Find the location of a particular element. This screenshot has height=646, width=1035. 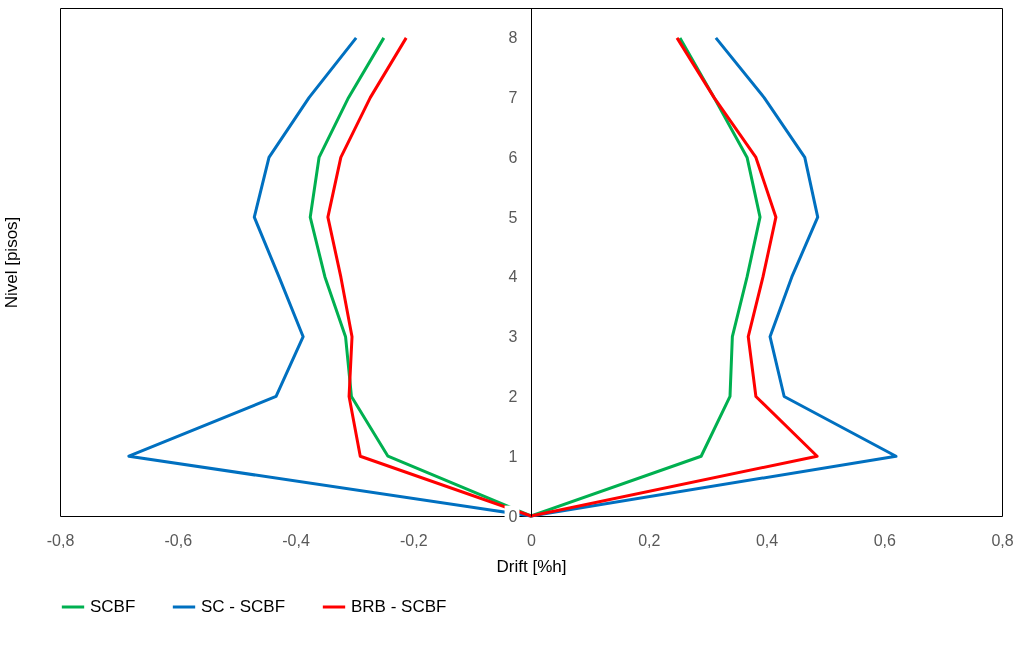

x-tick-label: -0,4 is located at coordinates (296, 540).